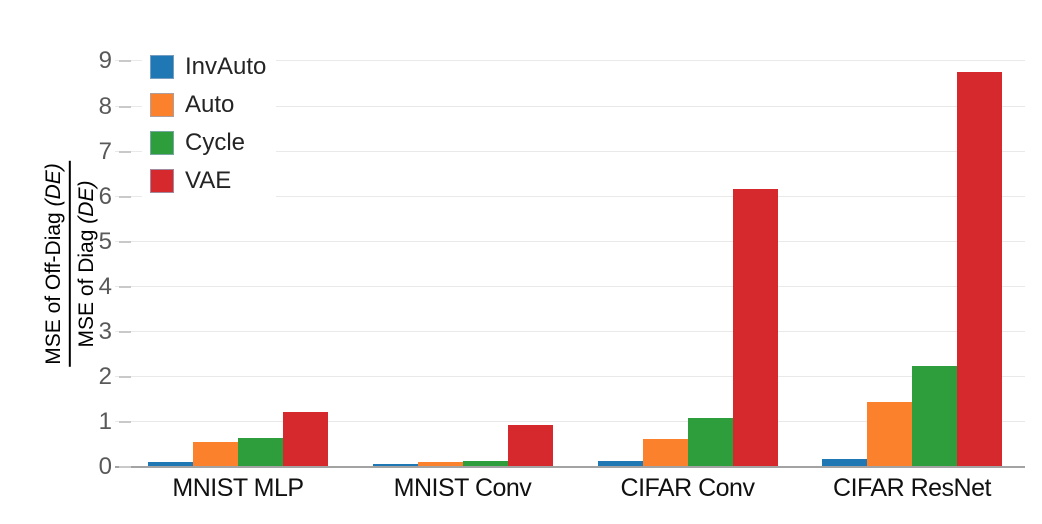 This screenshot has height=524, width=1042. Describe the element at coordinates (305, 439) in the screenshot. I see `bar-vae-mnist-mlp` at that location.